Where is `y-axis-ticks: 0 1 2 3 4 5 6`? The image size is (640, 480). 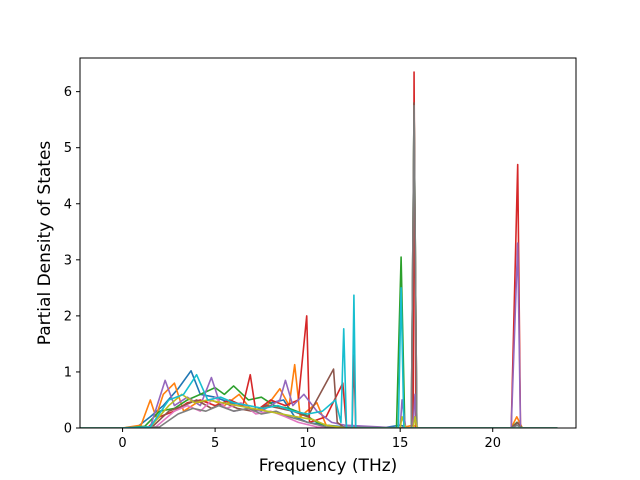
y-axis-ticks: 0 1 2 3 4 5 6 is located at coordinates (72, 261).